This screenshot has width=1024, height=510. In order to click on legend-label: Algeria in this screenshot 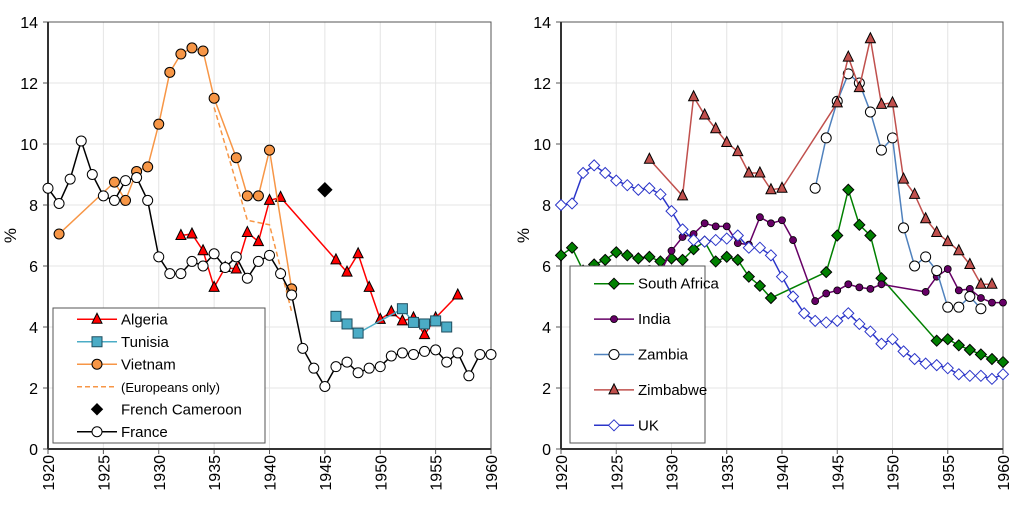, I will do `click(144, 319)`.